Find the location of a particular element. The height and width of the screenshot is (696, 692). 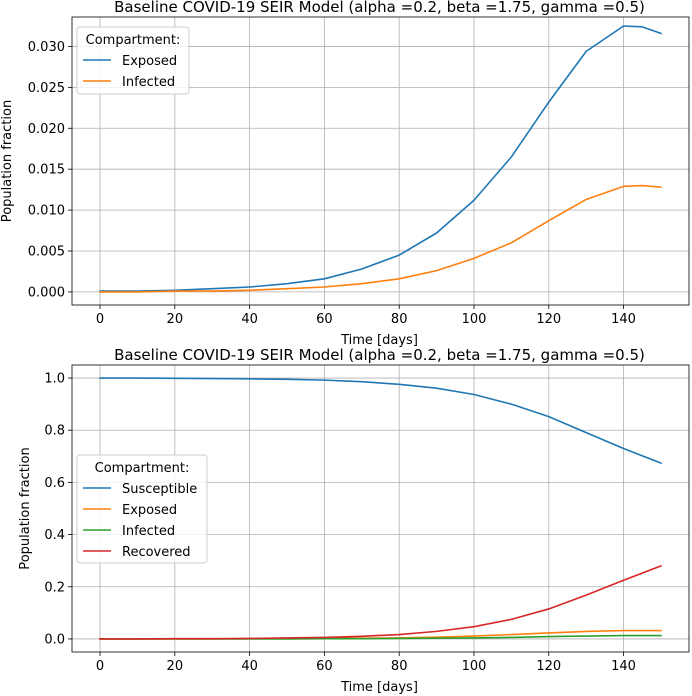

y-tick-label: 0.6 is located at coordinates (54, 483).